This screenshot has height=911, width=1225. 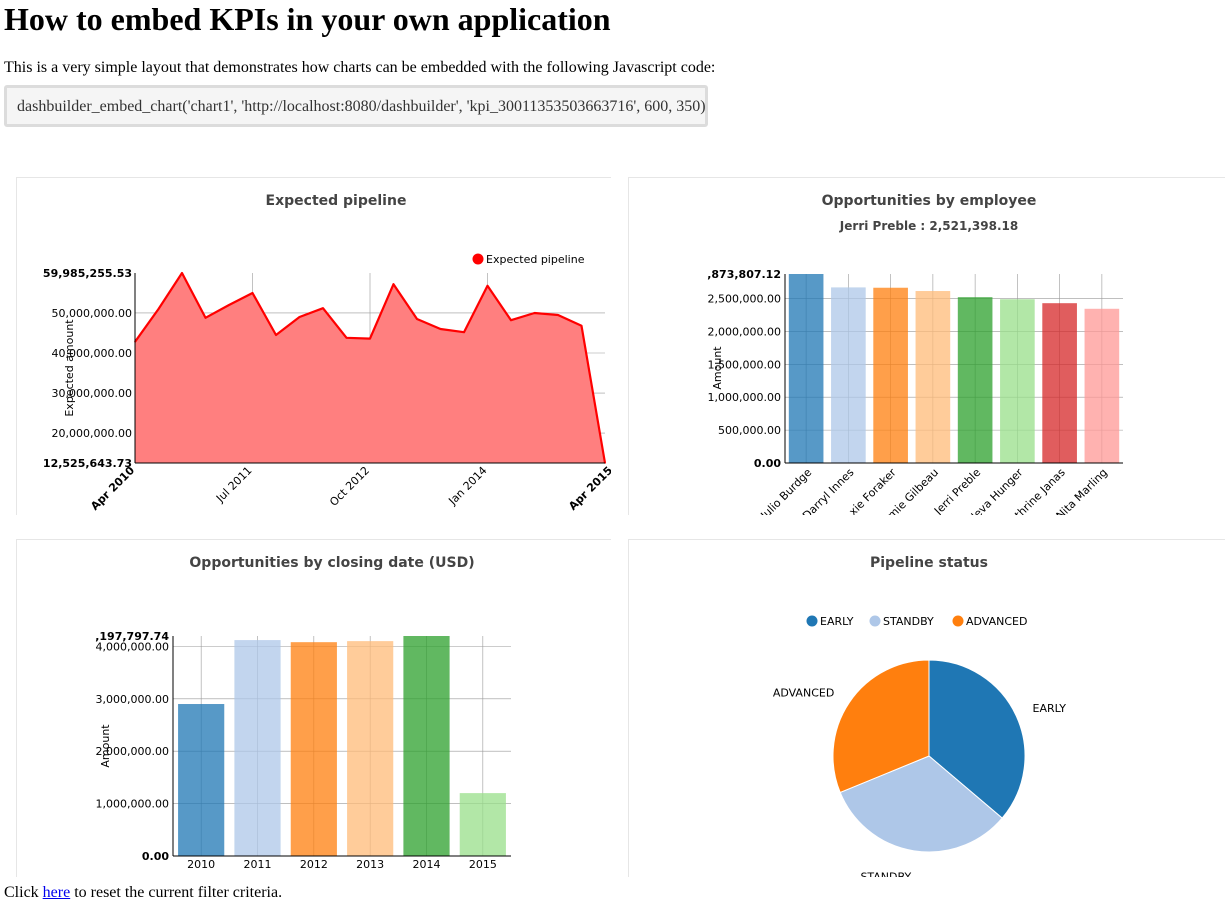 What do you see at coordinates (336, 201) in the screenshot?
I see `pipeline-chart-title: Expected pipeline` at bounding box center [336, 201].